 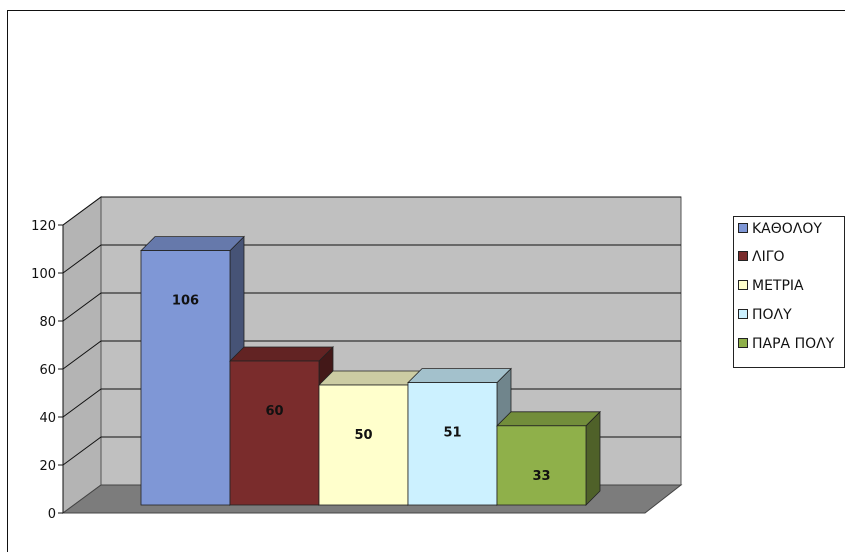 I want to click on legend-item: ΠΟΛΥ, so click(x=765, y=315).